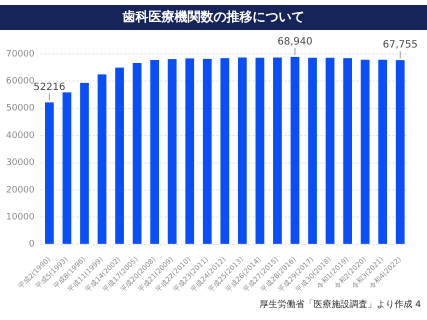 The height and width of the screenshot is (320, 427). What do you see at coordinates (31, 245) in the screenshot?
I see `y-tick-label: 0` at bounding box center [31, 245].